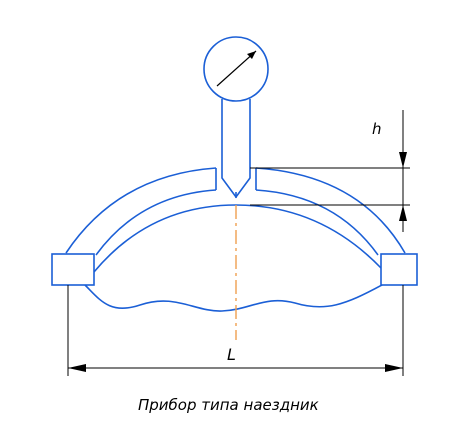  Describe the element at coordinates (399, 269) in the screenshot. I see `right-foot` at that location.